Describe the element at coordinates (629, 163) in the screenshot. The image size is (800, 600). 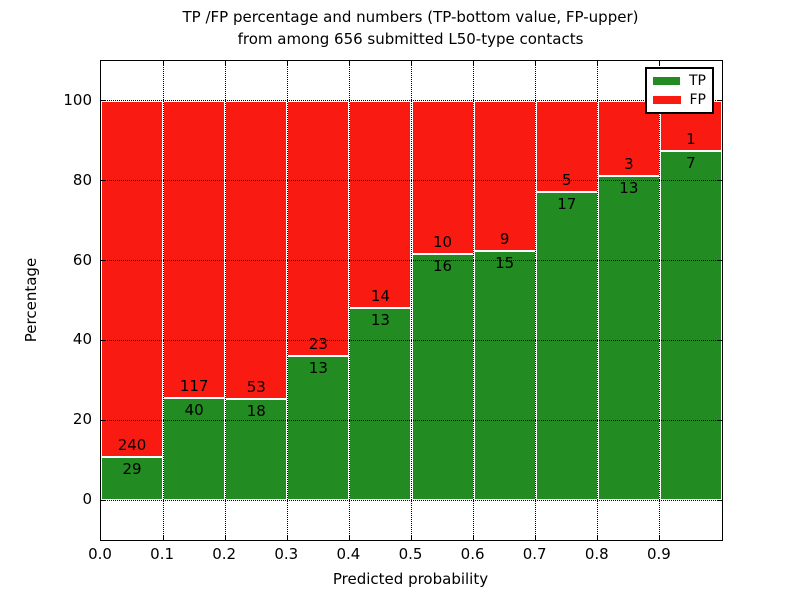
I see `fp-count-label: 3` at that location.